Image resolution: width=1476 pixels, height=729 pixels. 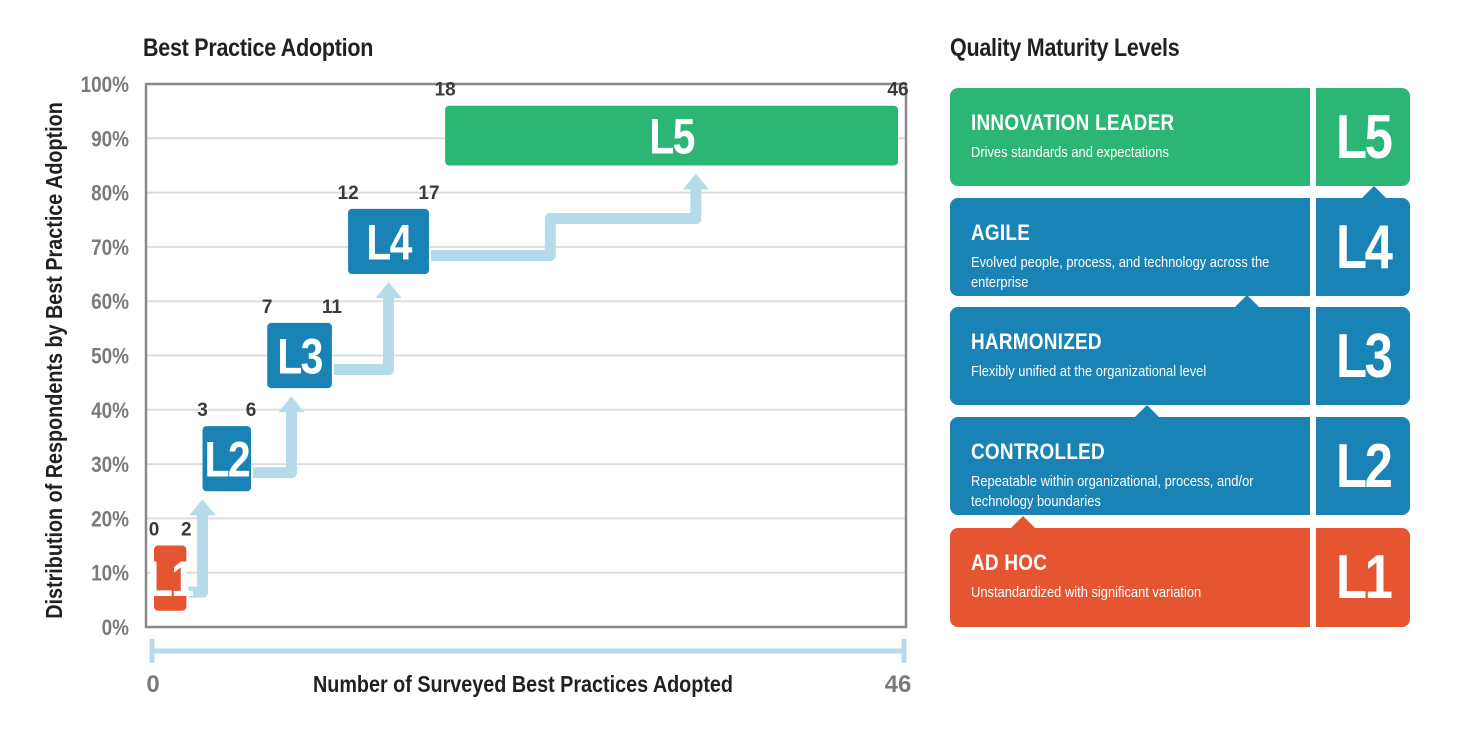 I want to click on y-tick-label: 70%, so click(x=110, y=248).